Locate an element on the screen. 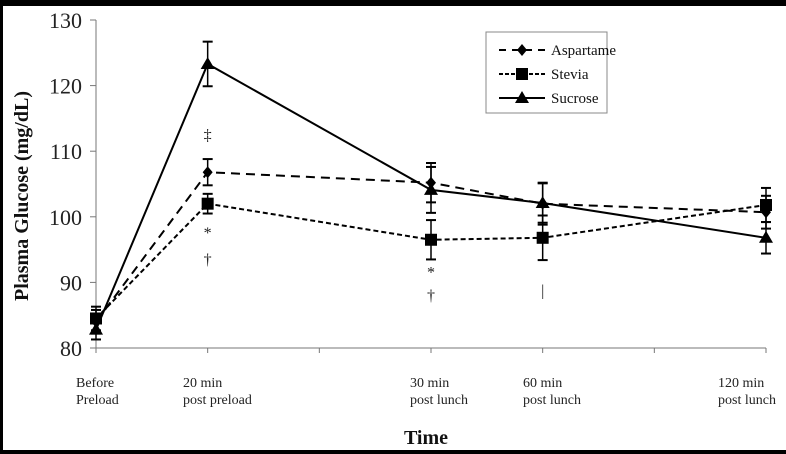  legend-label: Sucrose is located at coordinates (575, 99).